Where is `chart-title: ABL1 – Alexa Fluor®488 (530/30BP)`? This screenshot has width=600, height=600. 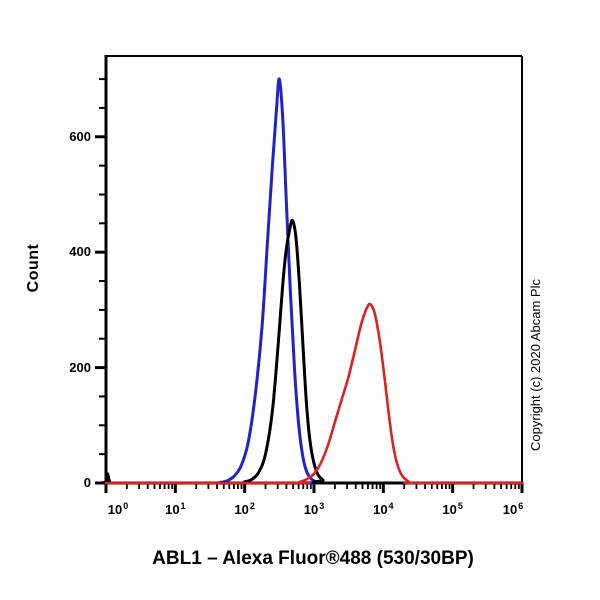 chart-title: ABL1 – Alexa Fluor®488 (530/30BP) is located at coordinates (313, 558).